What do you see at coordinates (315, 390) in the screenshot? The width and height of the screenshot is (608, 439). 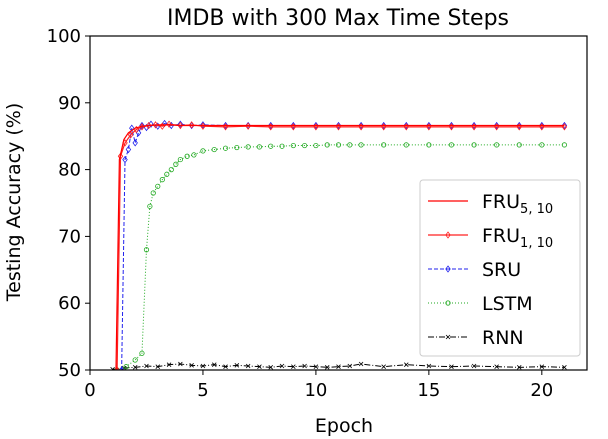 I see `x-tick-label: 10` at bounding box center [315, 390].